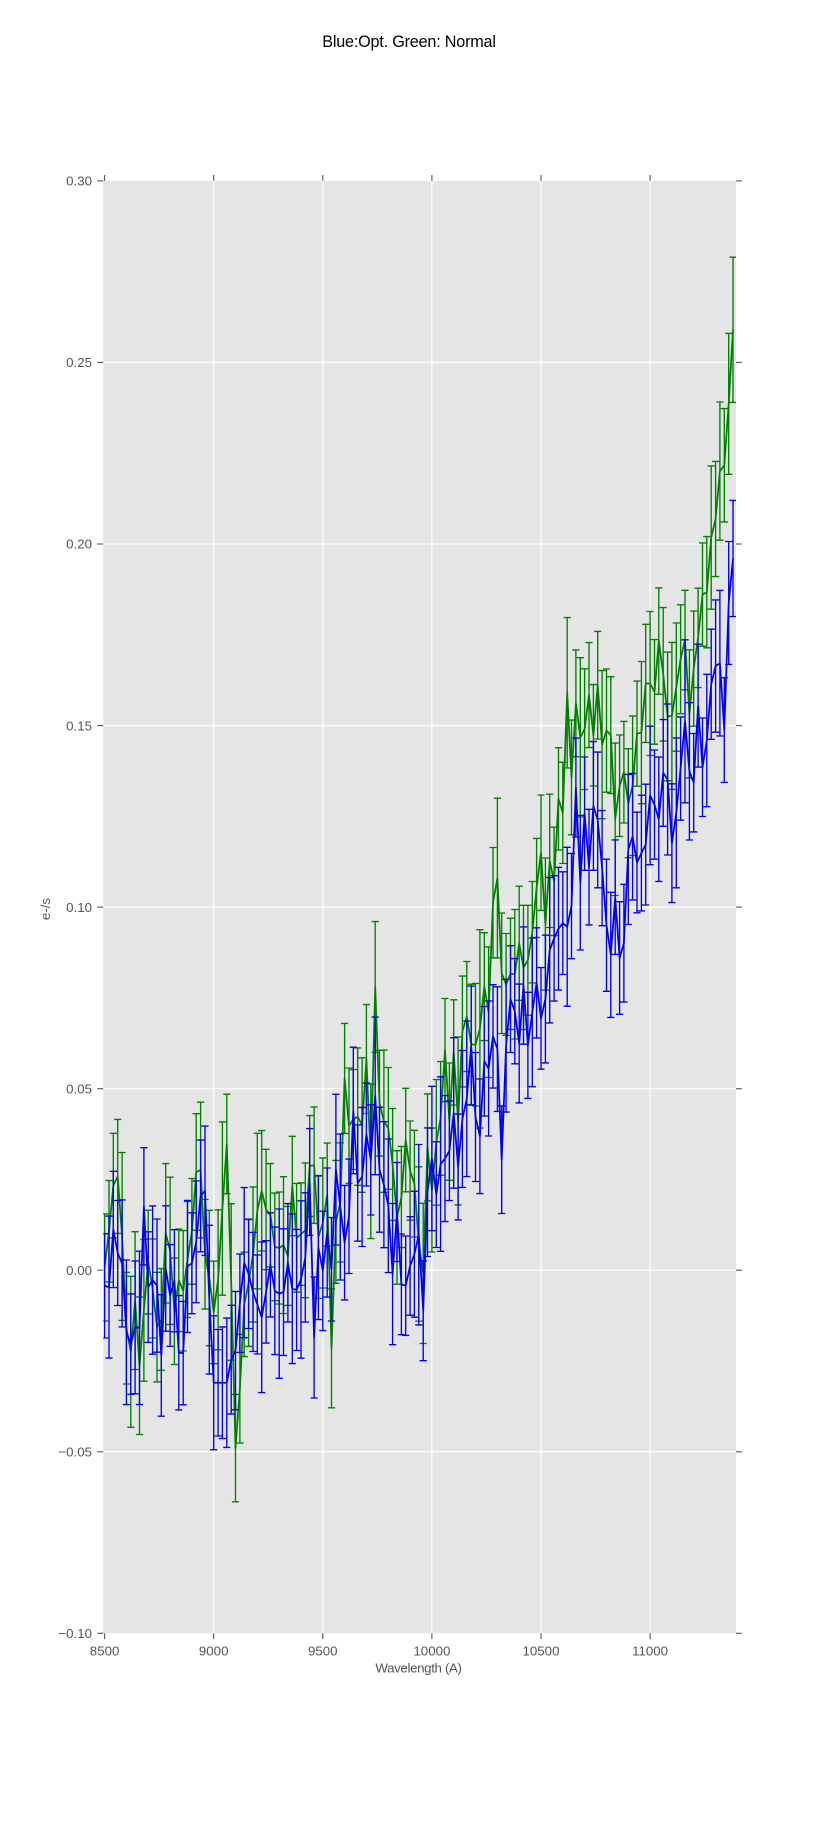 Image resolution: width=817 pixels, height=1822 pixels. I want to click on svg-text: 0.10, so click(79, 907).